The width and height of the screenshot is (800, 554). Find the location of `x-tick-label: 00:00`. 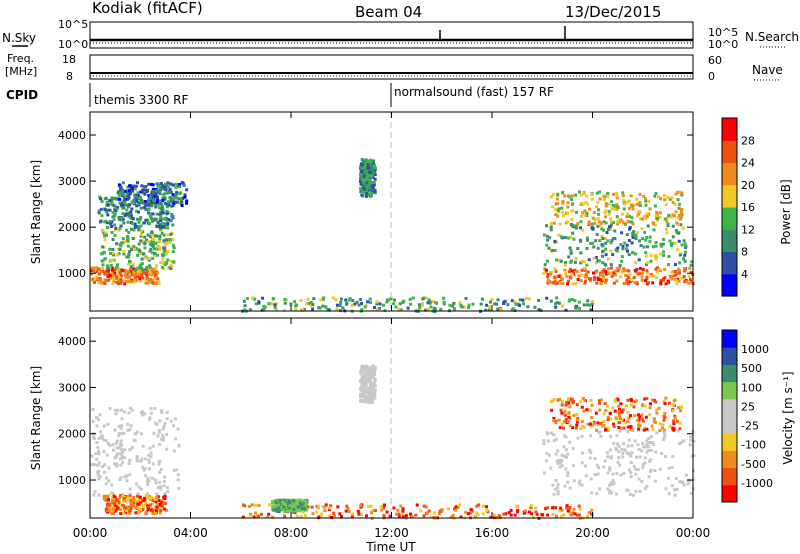

x-tick-label: 00:00 is located at coordinates (90, 533).